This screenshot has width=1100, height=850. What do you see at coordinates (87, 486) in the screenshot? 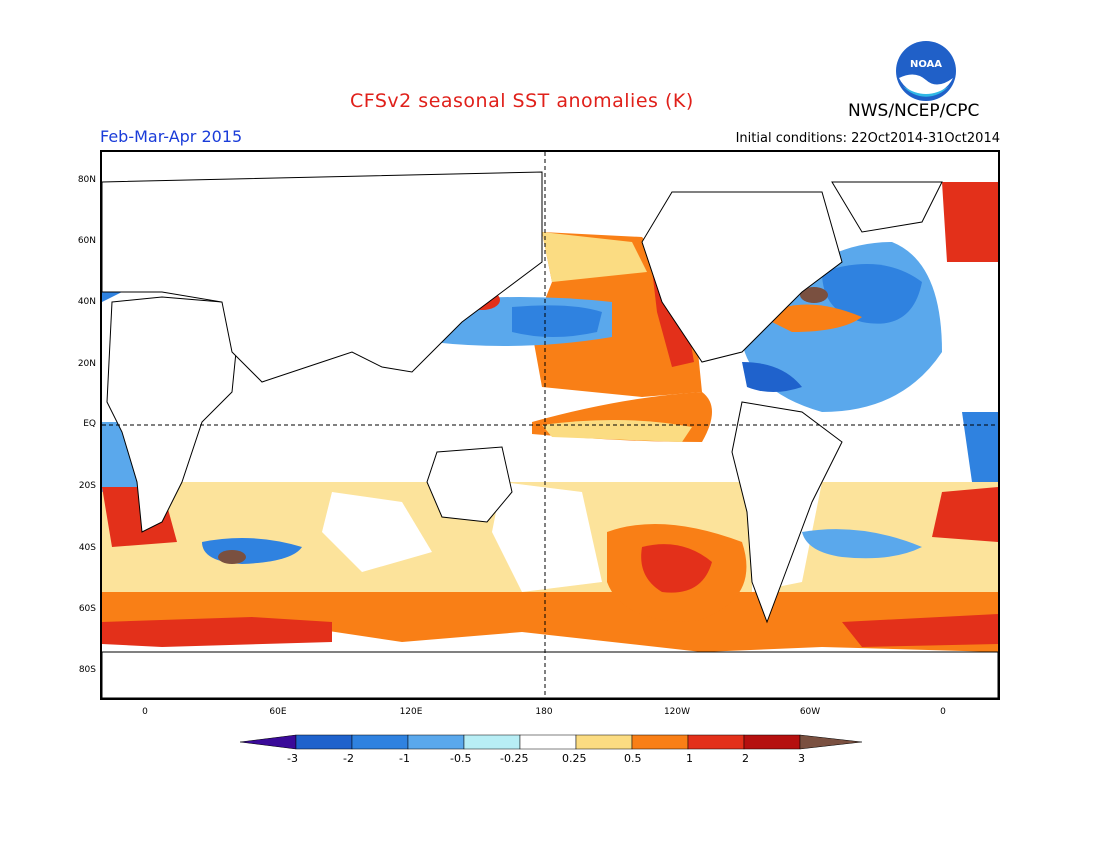
I see `lat-label: 20S` at bounding box center [87, 486].